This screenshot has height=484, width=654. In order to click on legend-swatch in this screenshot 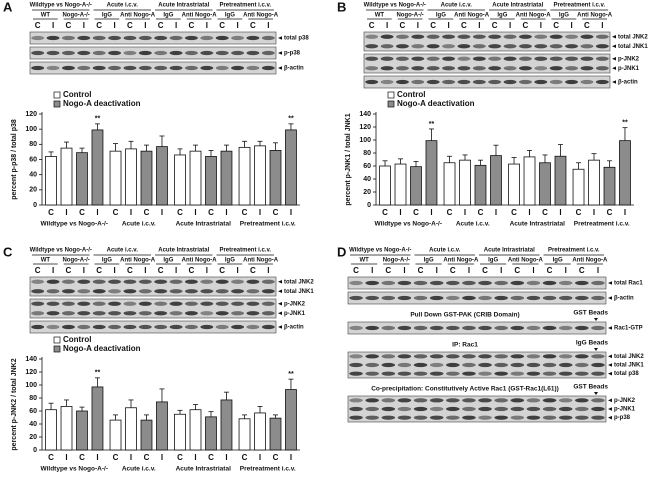, I will do `click(57, 340)`.